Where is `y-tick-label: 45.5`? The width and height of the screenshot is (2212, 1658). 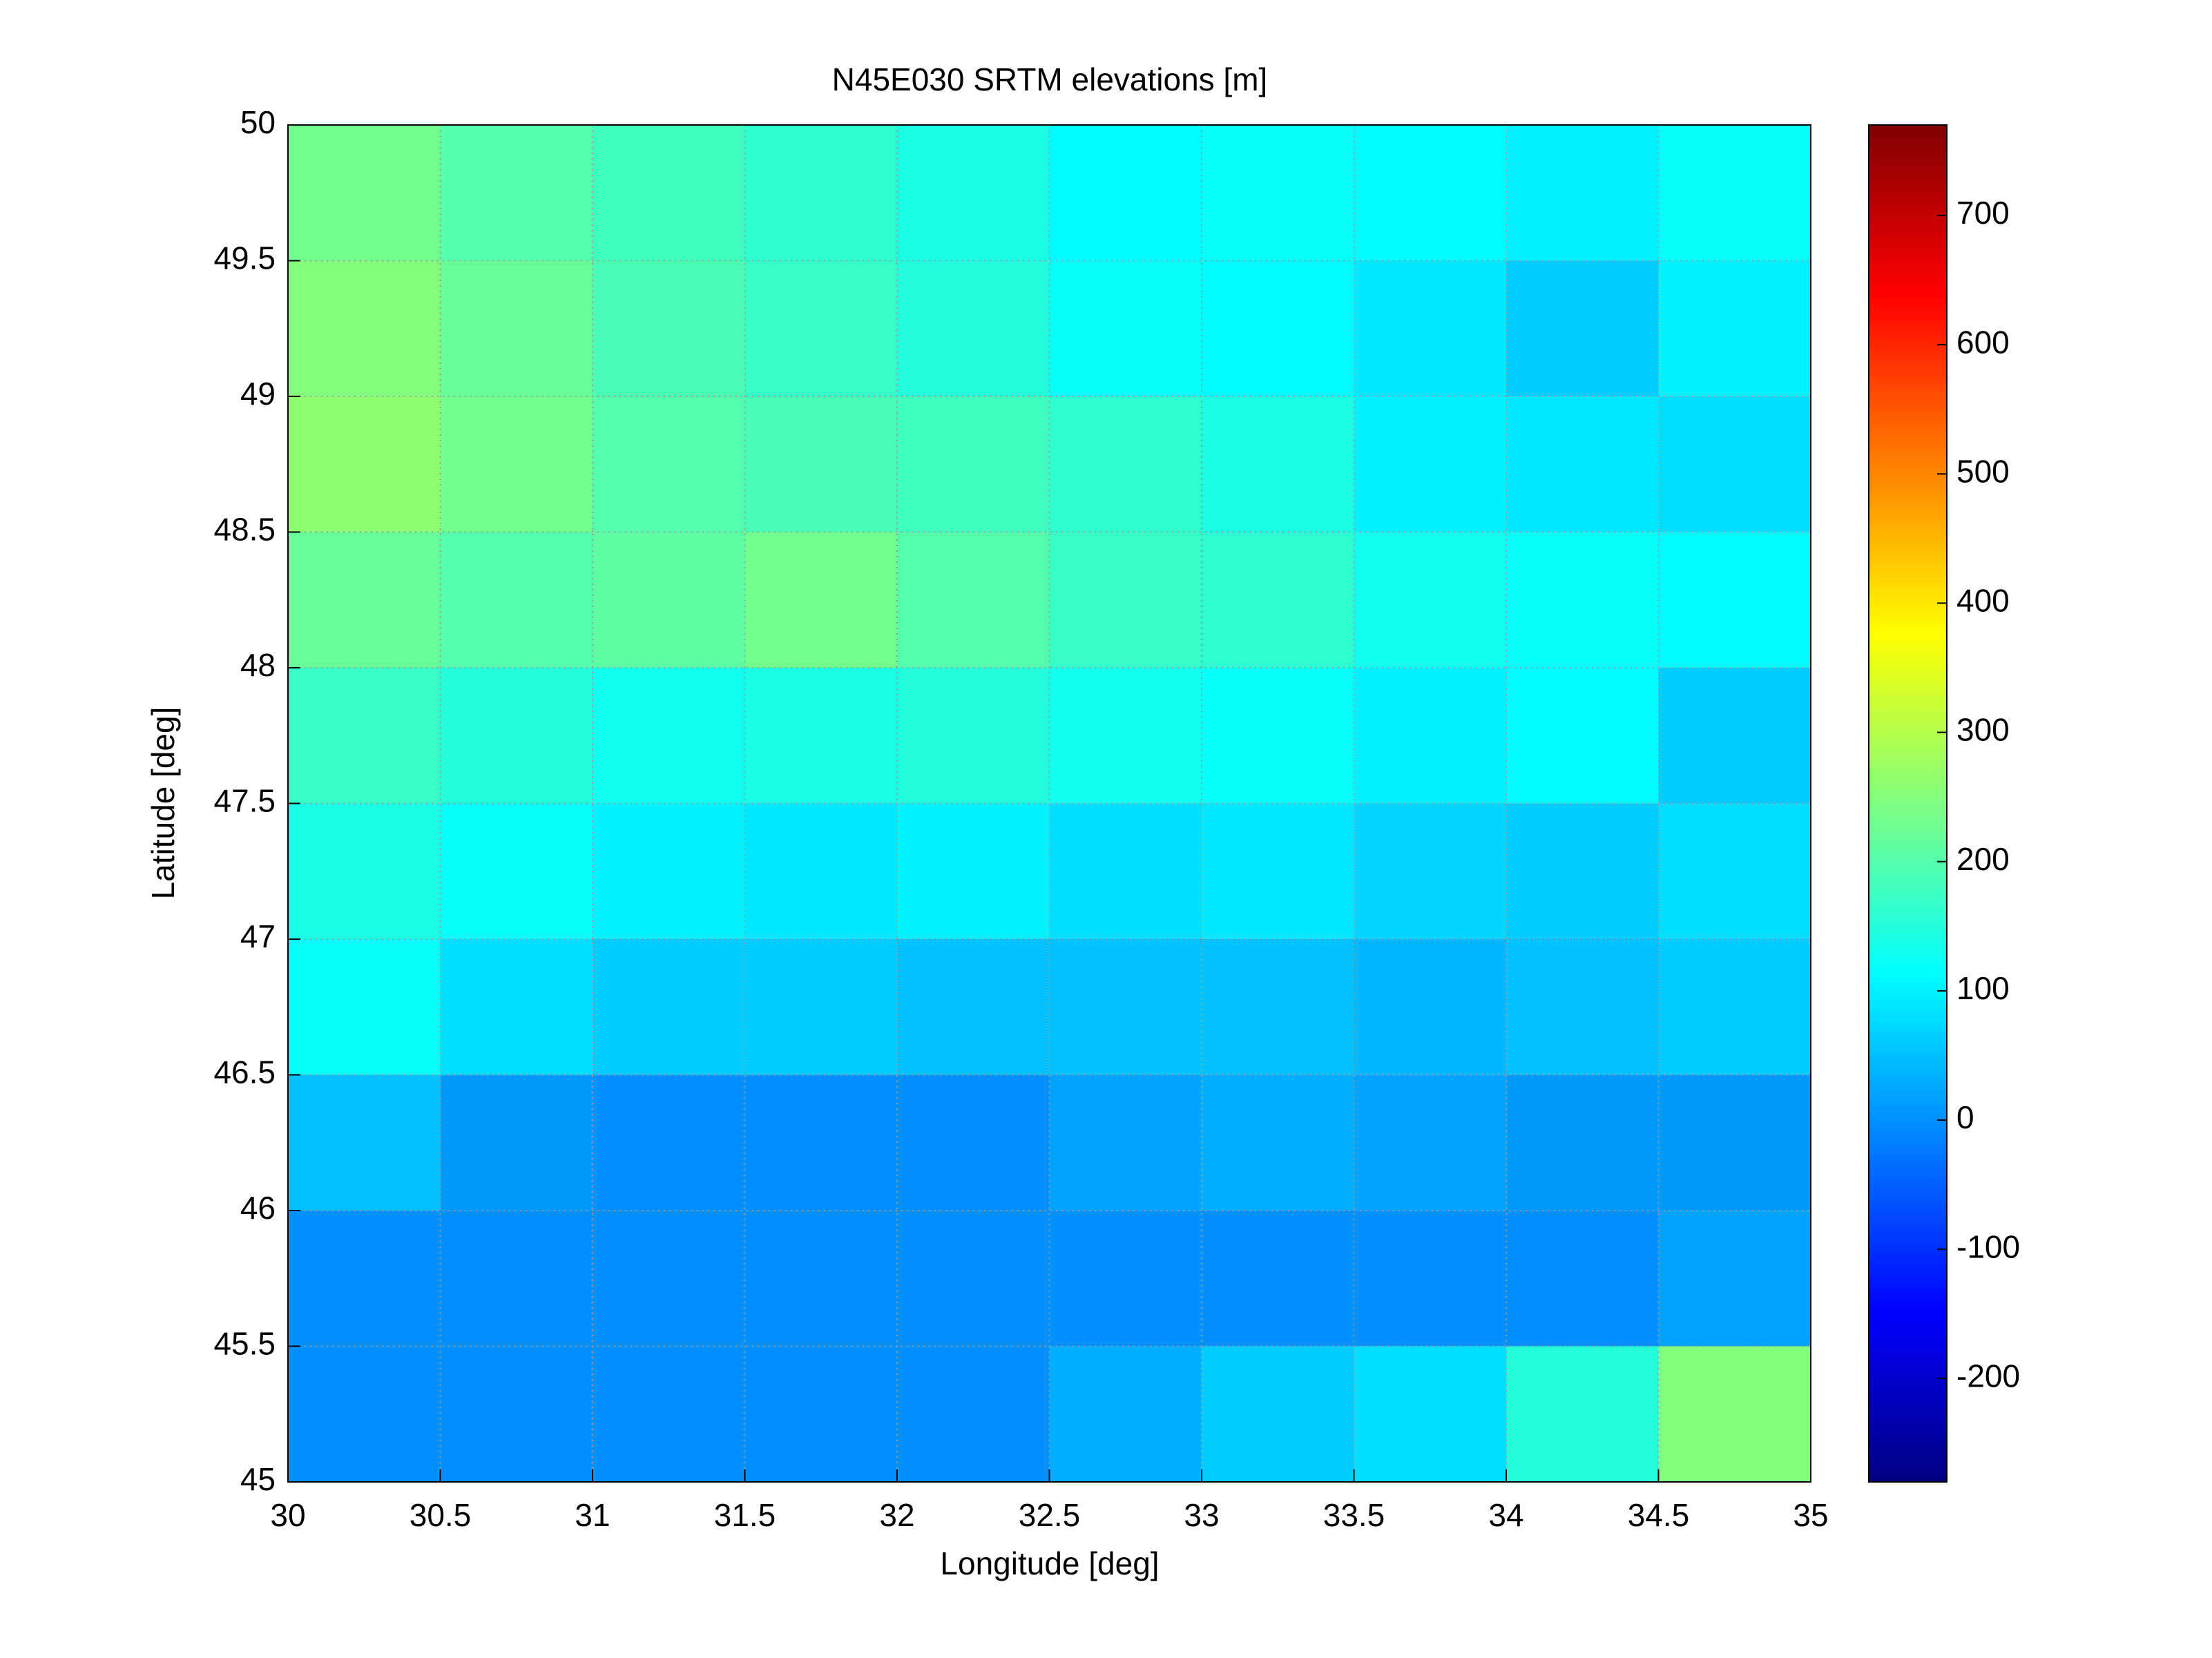
y-tick-label: 45.5 is located at coordinates (244, 1344).